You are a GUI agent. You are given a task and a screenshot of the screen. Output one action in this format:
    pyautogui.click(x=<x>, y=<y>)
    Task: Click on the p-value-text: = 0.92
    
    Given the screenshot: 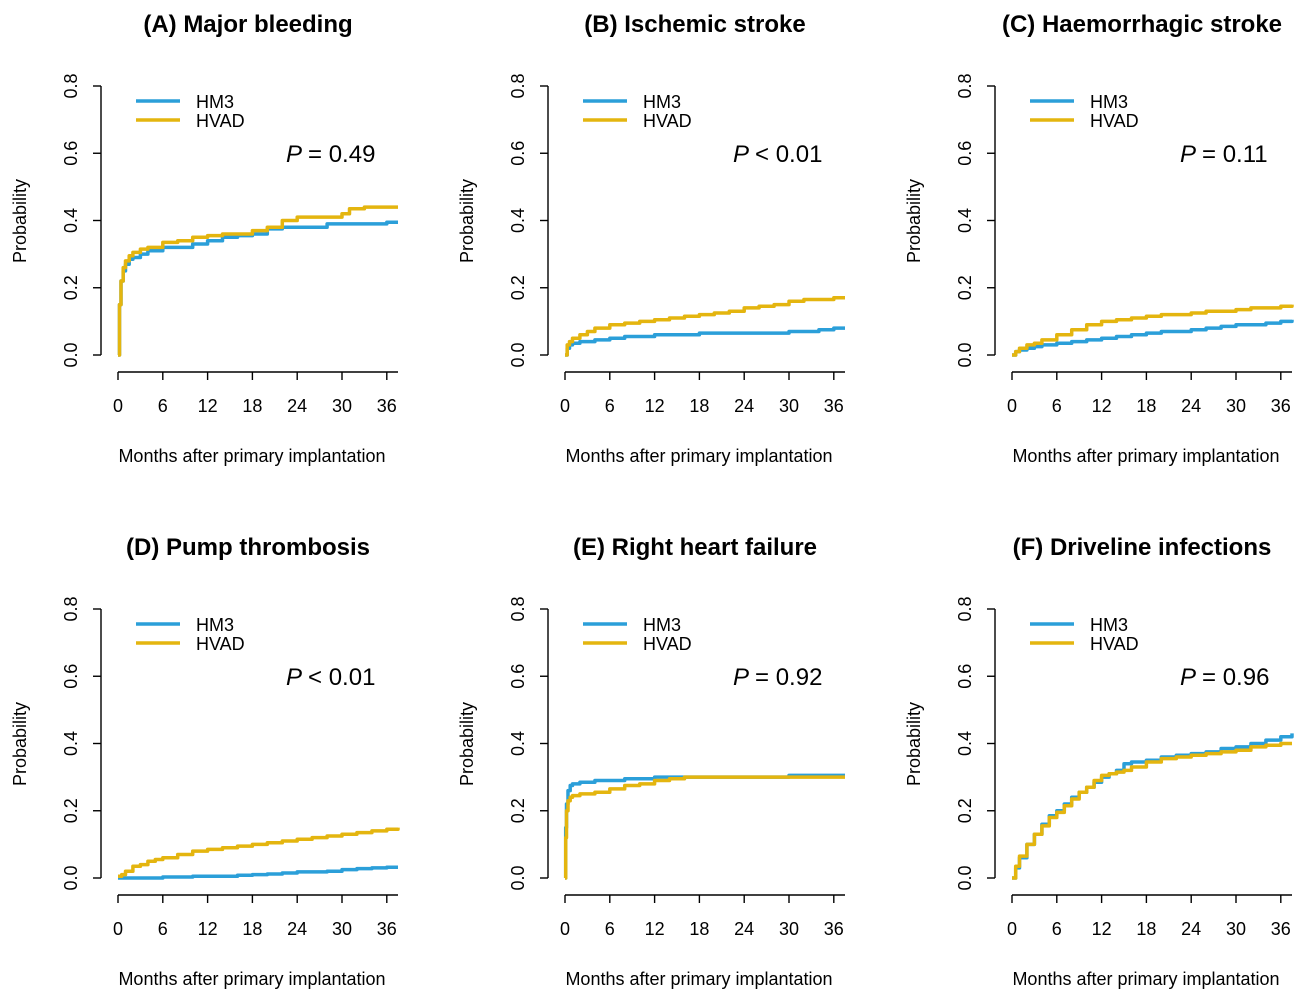 What is the action you would take?
    pyautogui.click(x=788, y=677)
    